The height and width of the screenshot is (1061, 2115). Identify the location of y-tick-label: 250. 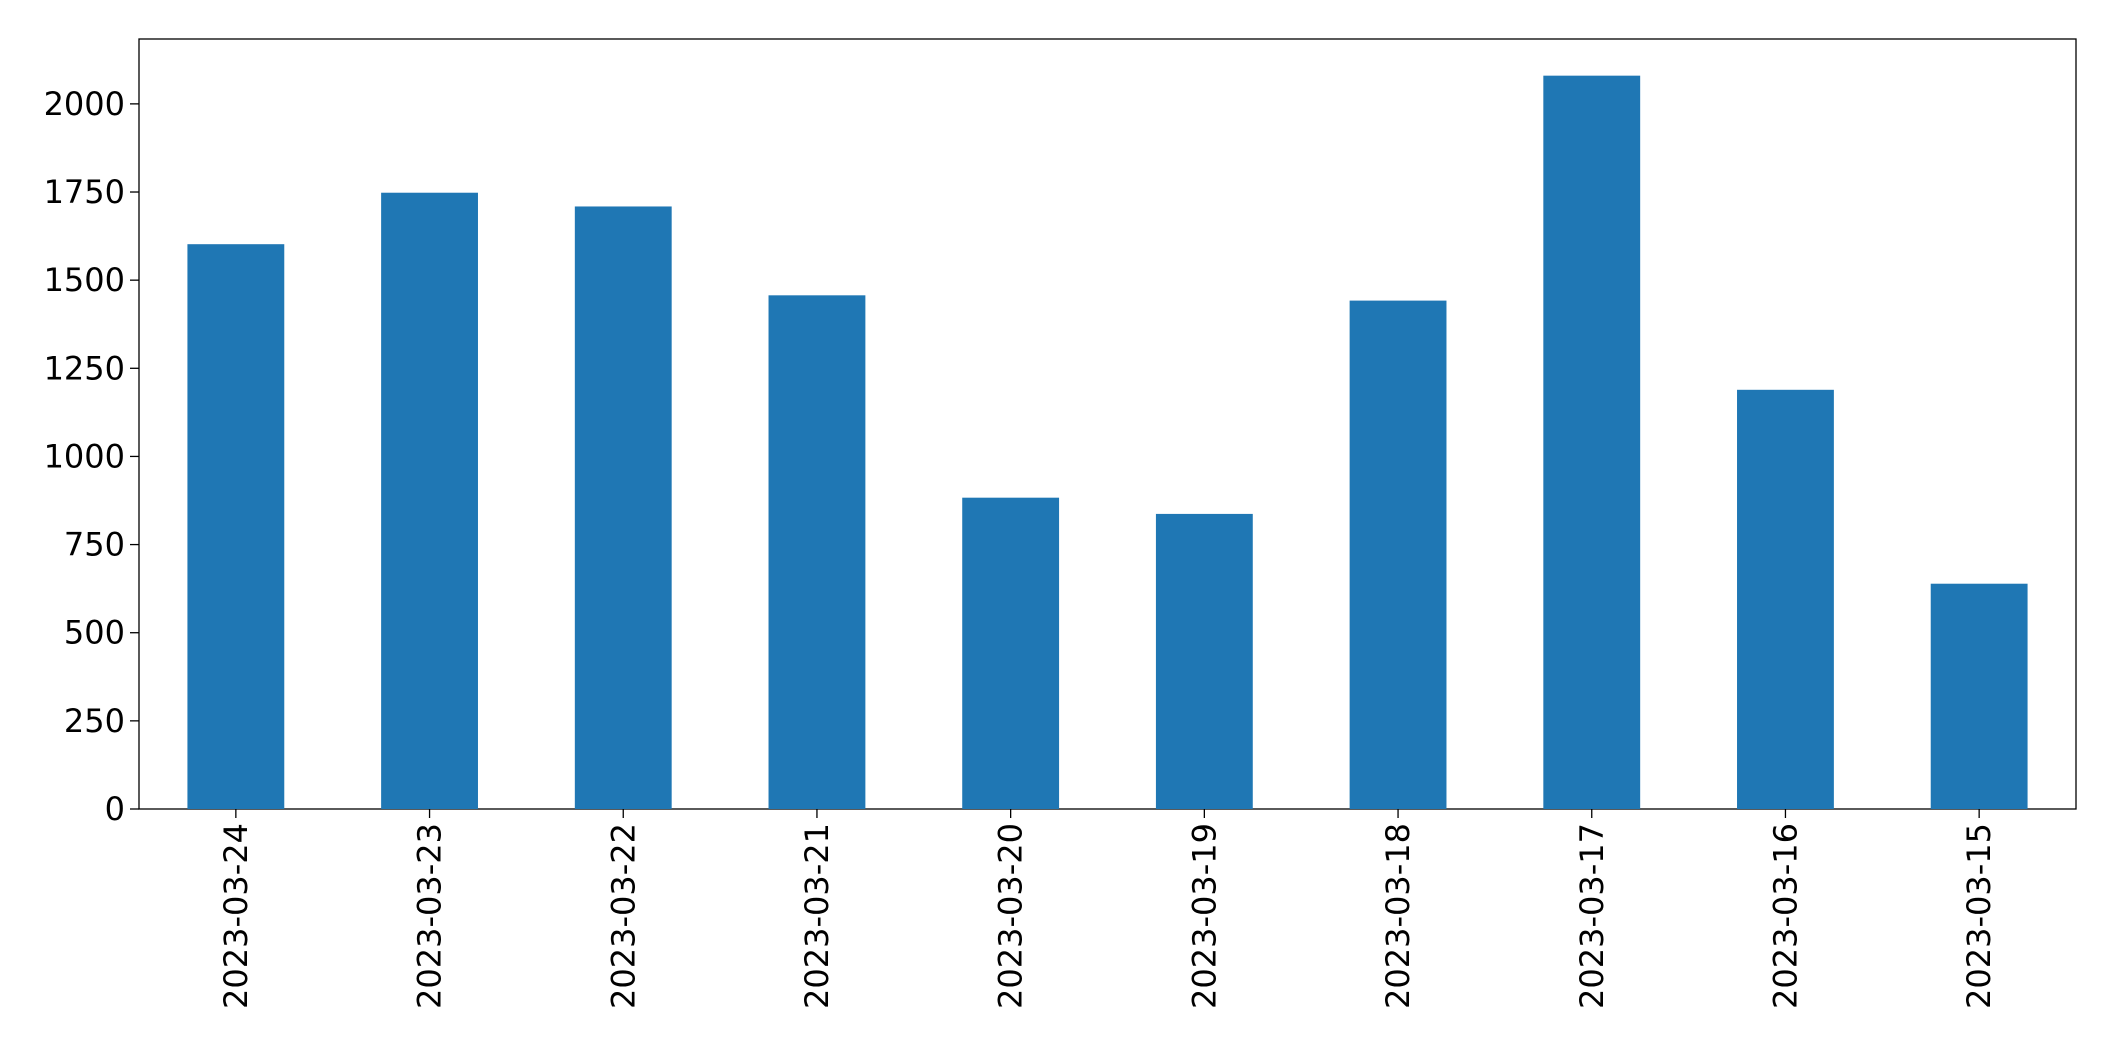
(94, 721).